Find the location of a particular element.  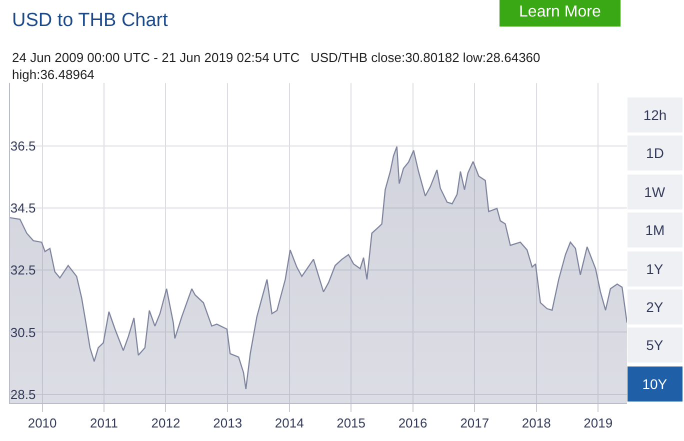

y-tick-label: 28.5 is located at coordinates (23, 394).